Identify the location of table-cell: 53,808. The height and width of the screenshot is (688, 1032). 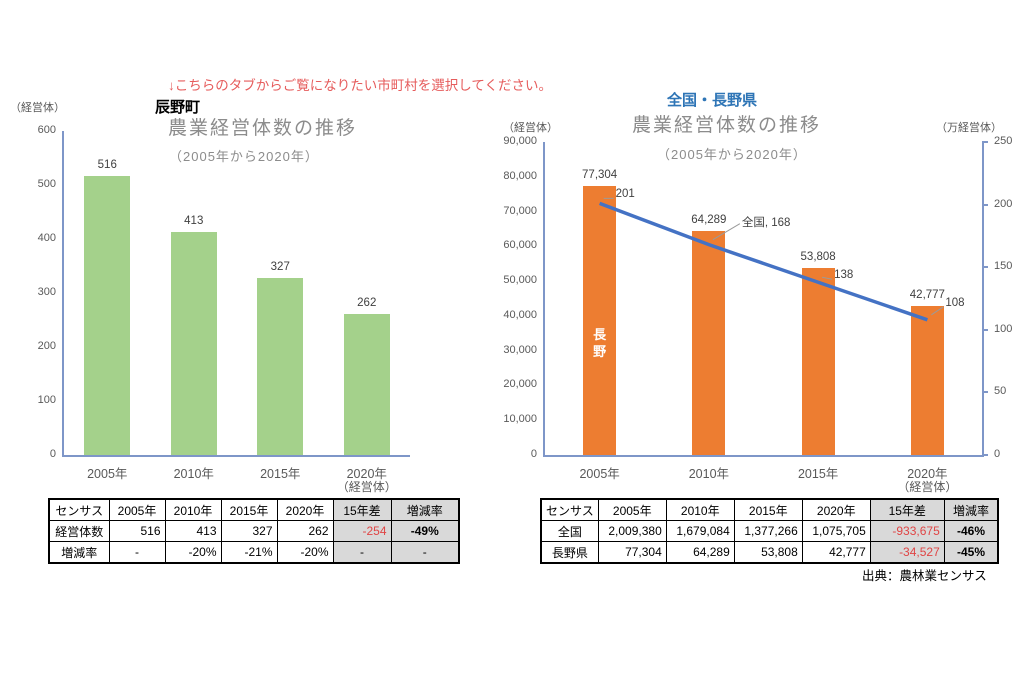
(768, 552).